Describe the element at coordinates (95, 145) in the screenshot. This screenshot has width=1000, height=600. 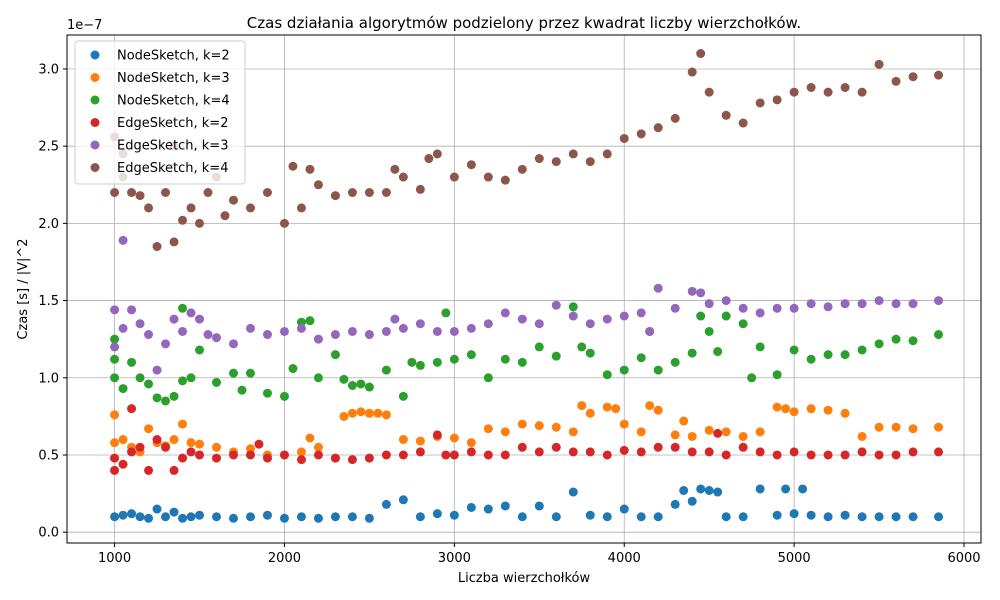
I see `legend-marker` at that location.